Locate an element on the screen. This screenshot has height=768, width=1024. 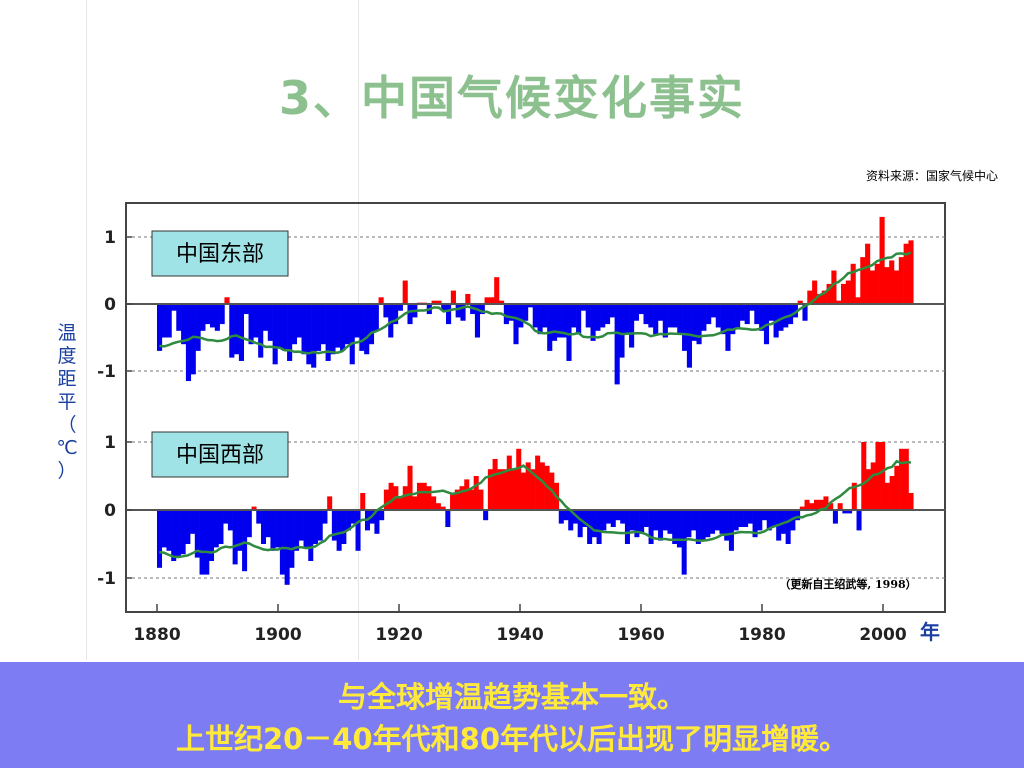
y-axis-label-char: 距 is located at coordinates (67, 379).